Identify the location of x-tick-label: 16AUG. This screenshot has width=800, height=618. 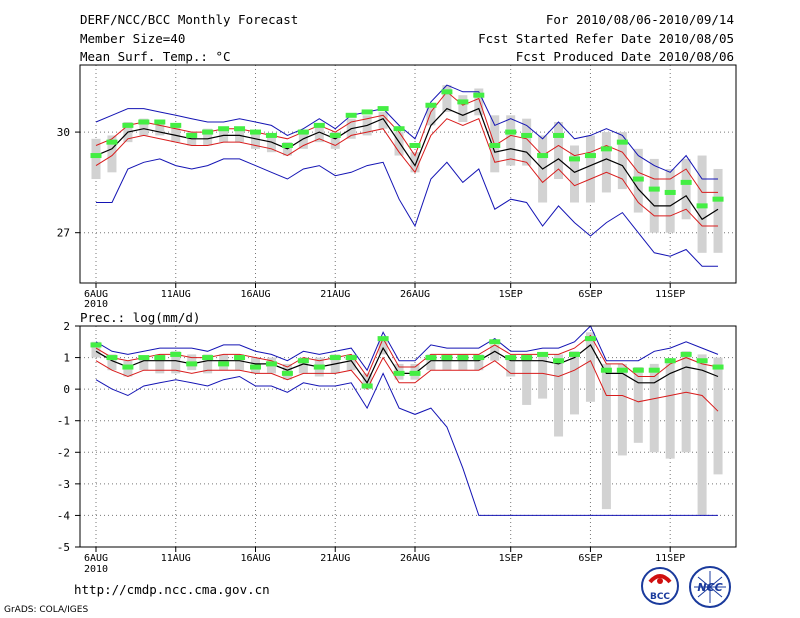
(255, 558).